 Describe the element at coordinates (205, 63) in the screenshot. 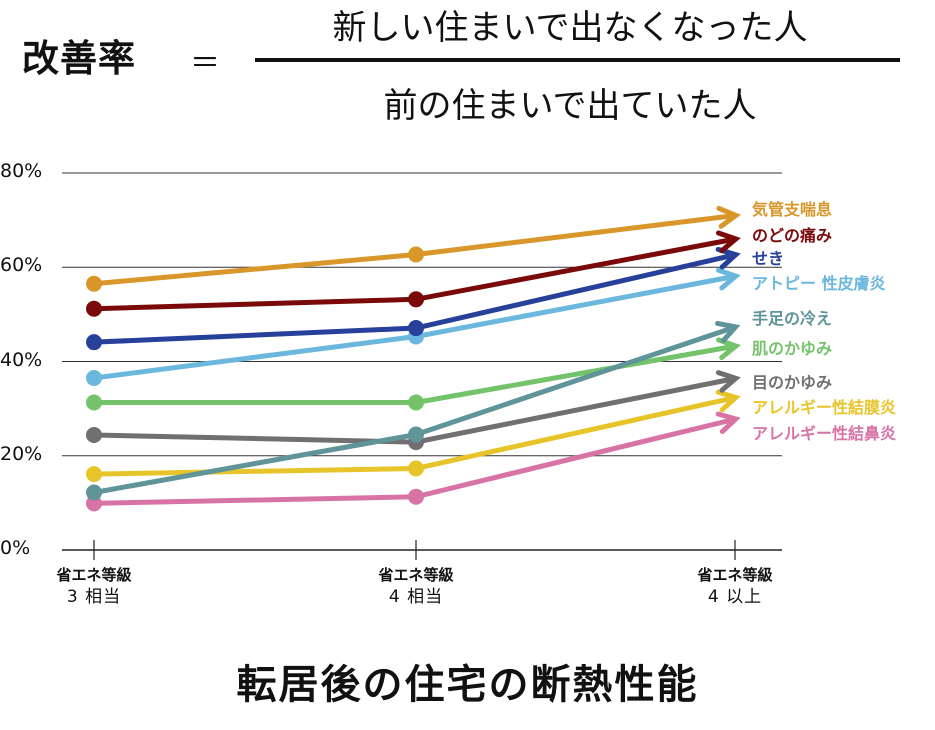

I see `formula-equals: ＝` at that location.